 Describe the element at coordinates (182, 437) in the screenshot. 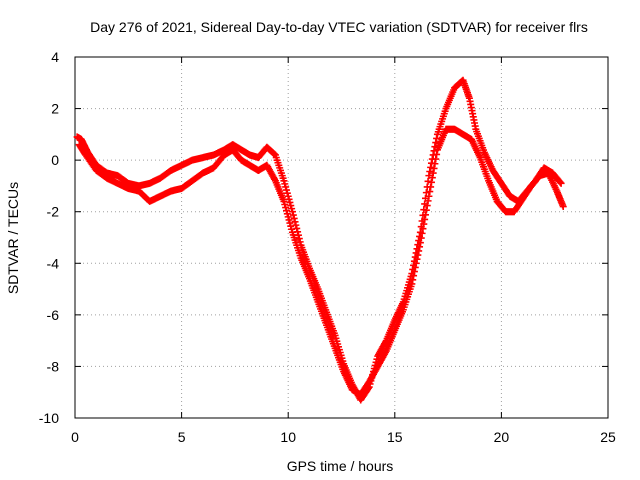

I see `x-tick-label: 5` at that location.